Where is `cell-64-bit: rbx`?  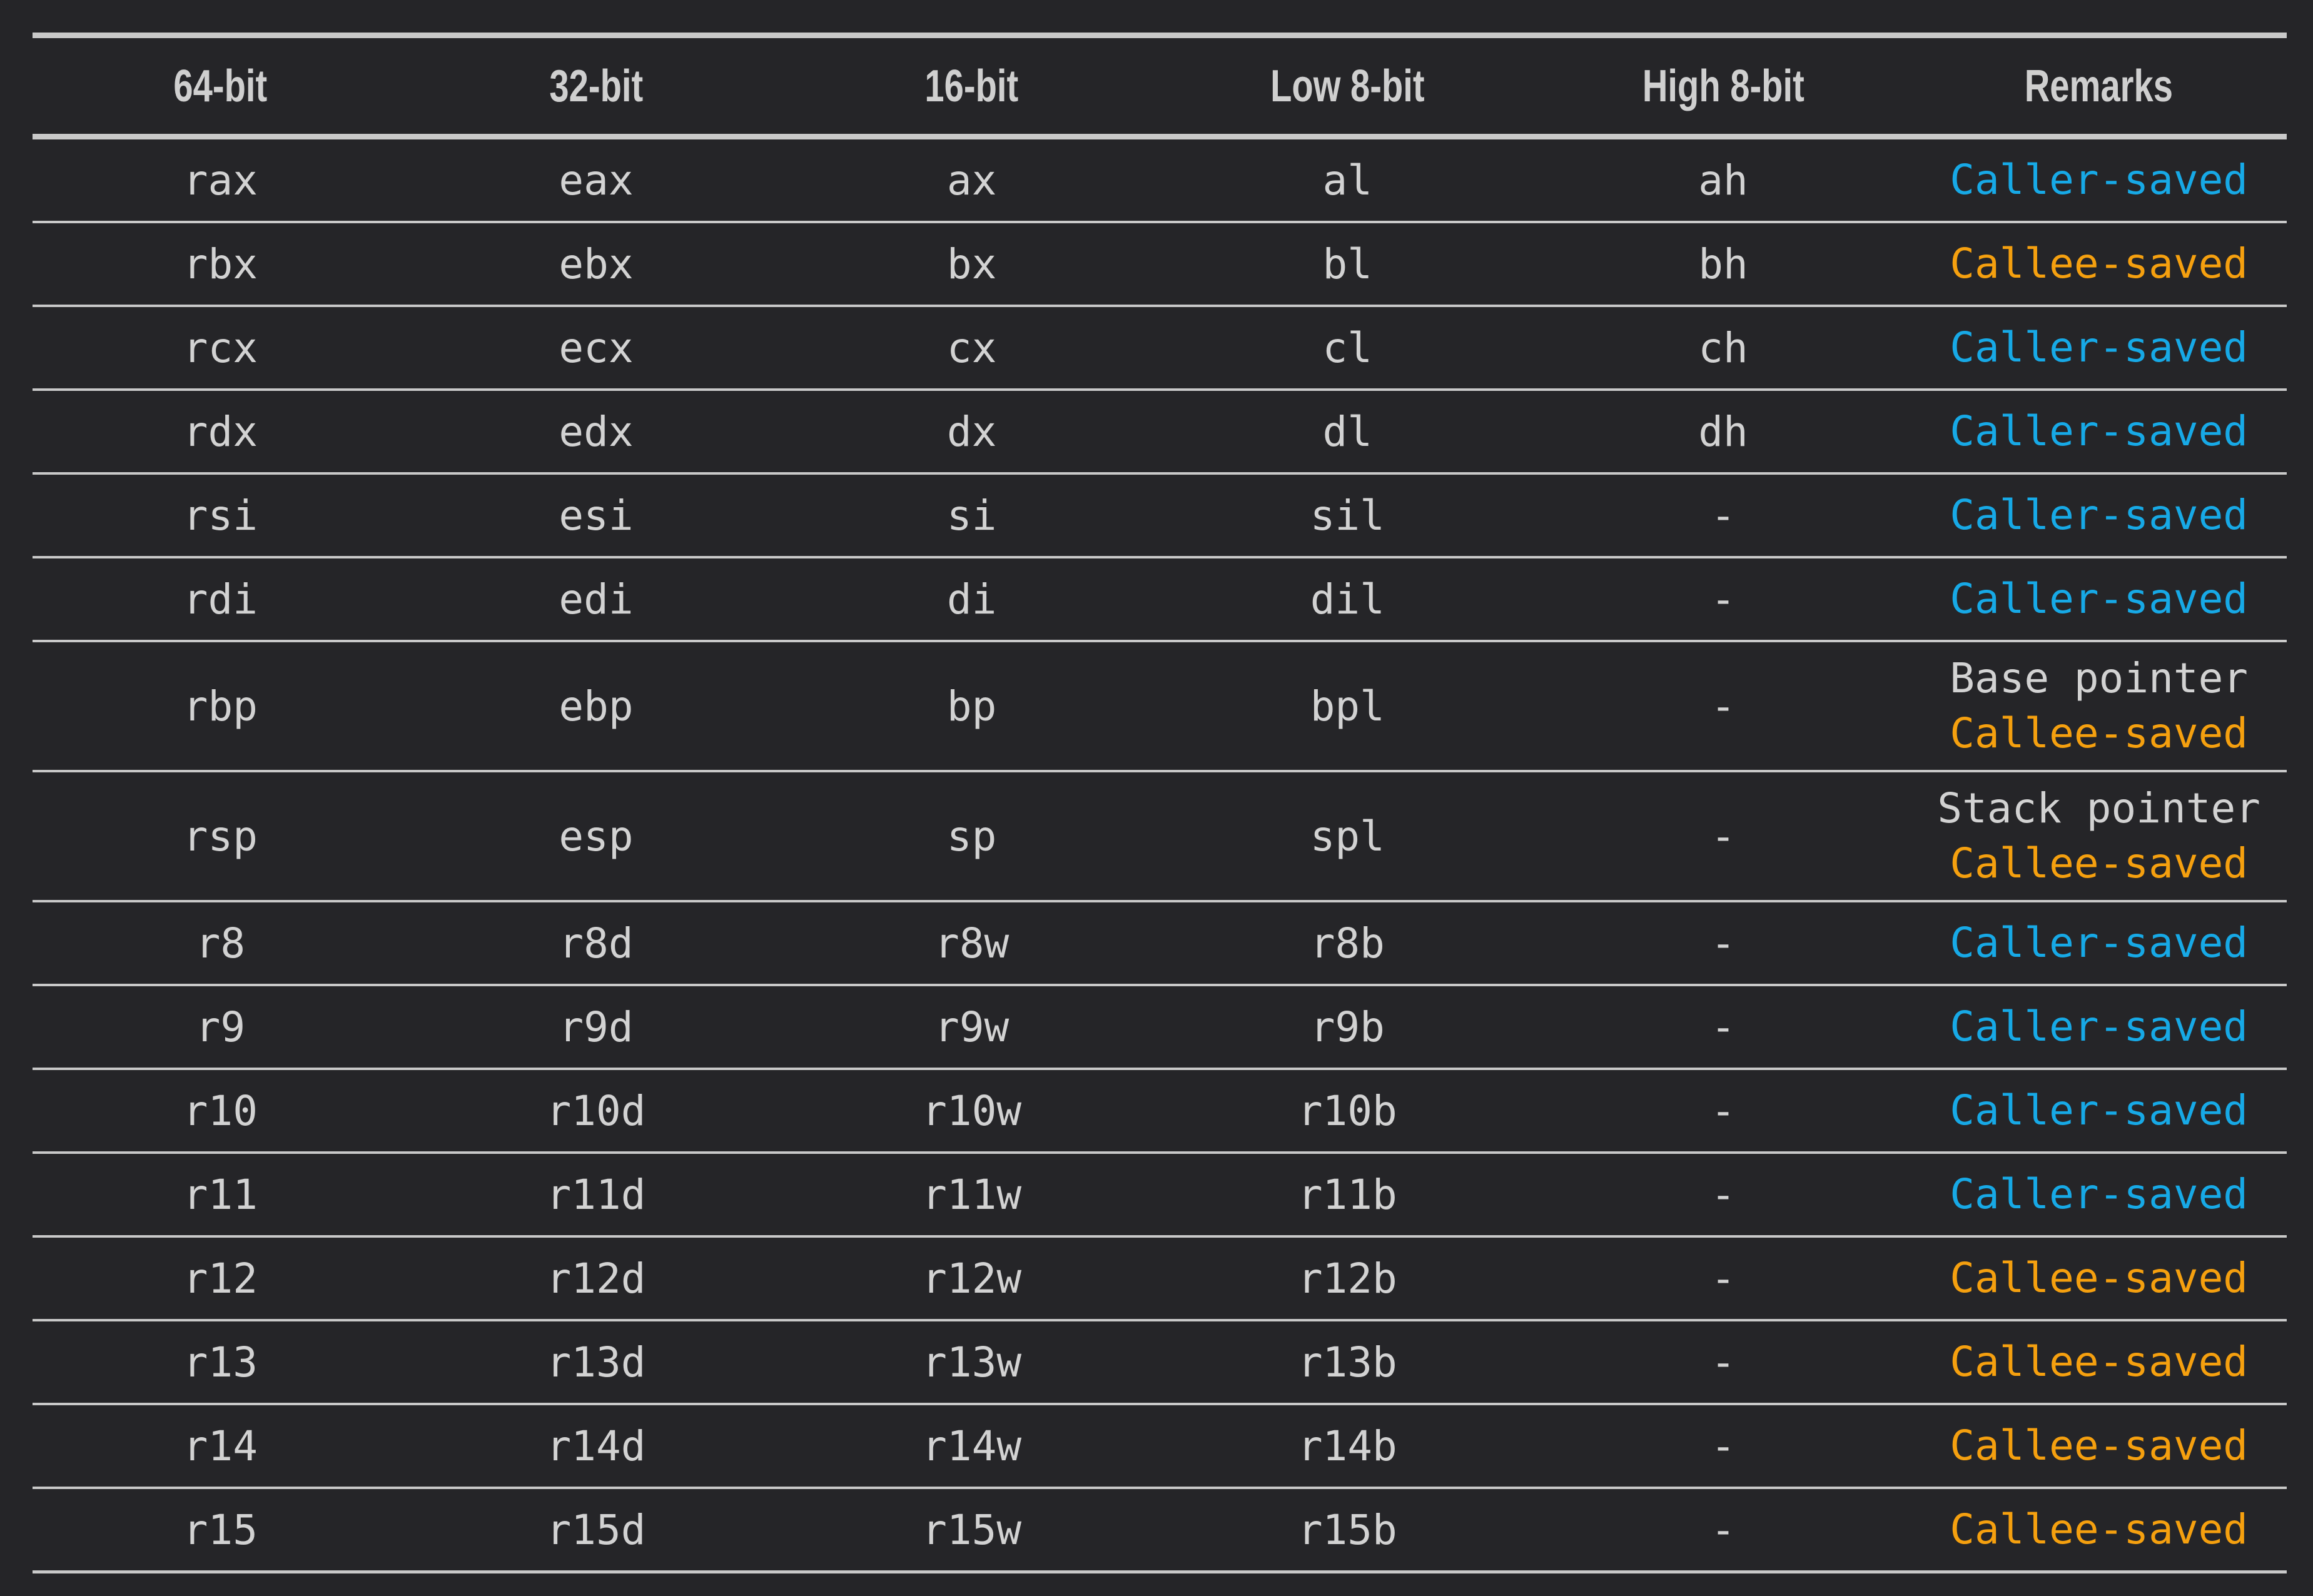 cell-64-bit: rbx is located at coordinates (221, 264).